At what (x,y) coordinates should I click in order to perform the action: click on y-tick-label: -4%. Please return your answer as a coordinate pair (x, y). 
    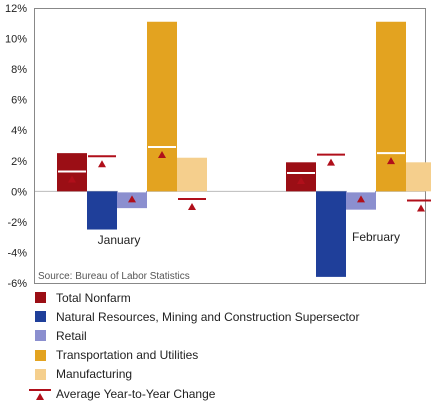
    Looking at the image, I should click on (17, 253).